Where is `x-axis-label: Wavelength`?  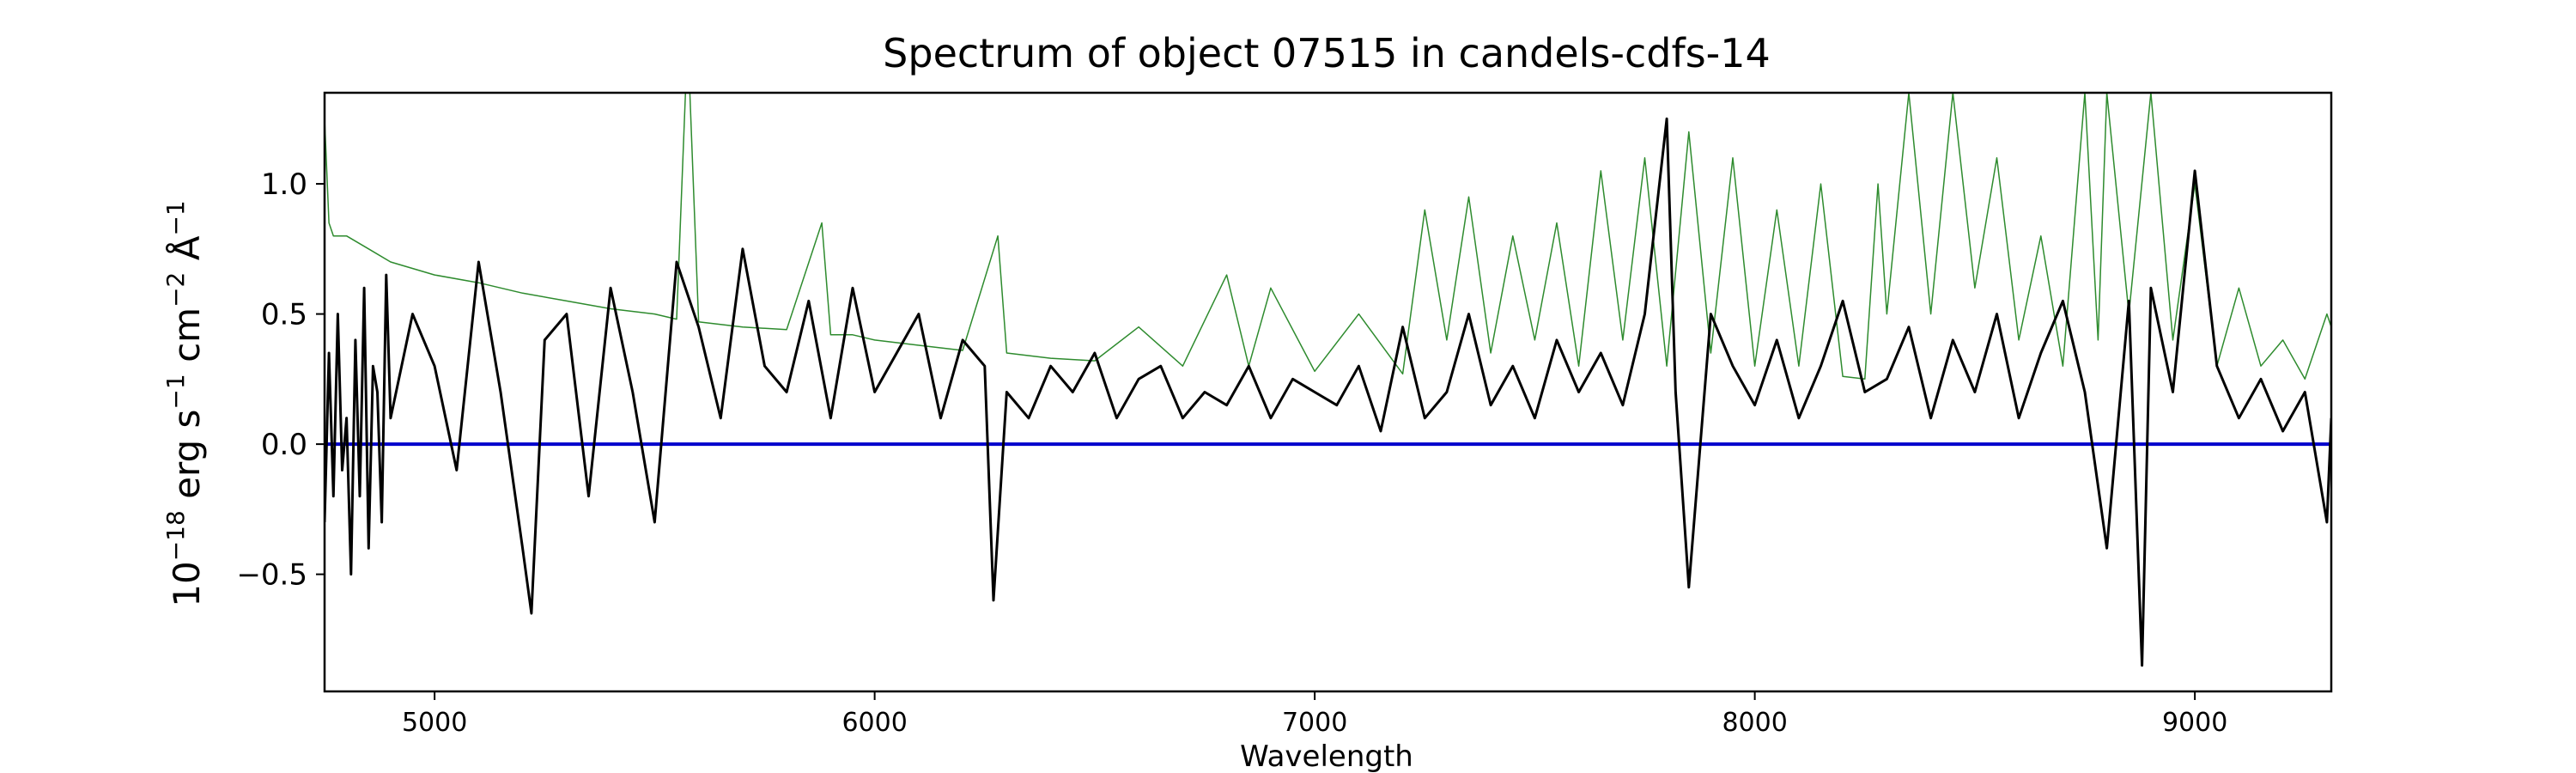 x-axis-label: Wavelength is located at coordinates (1327, 756).